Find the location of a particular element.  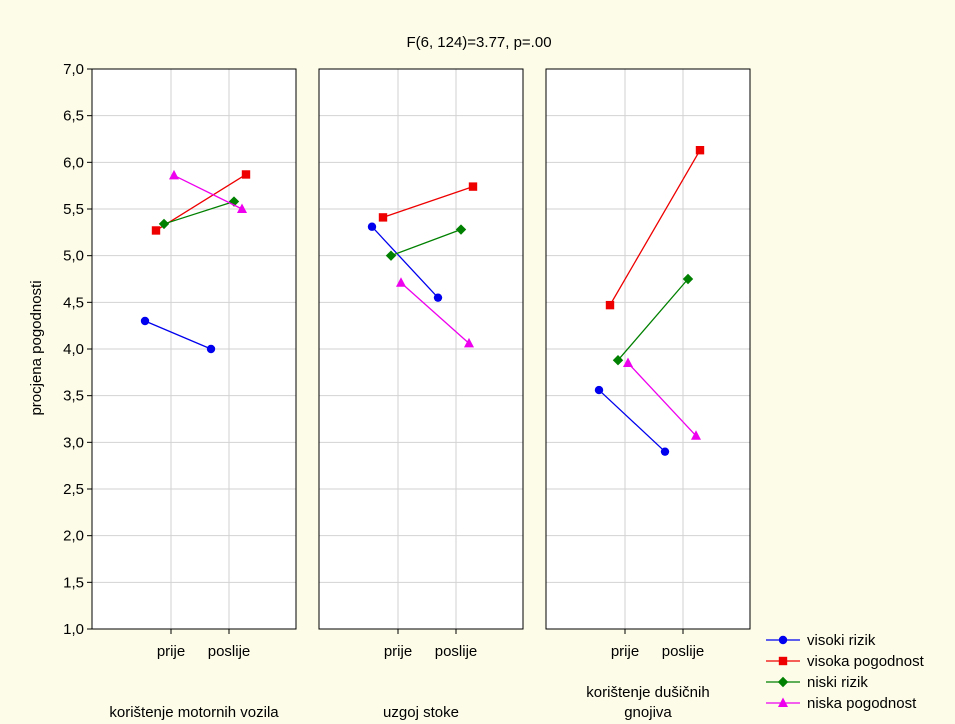

chart-title: F(6, 124)=3.77, p=.00 is located at coordinates (478, 42).